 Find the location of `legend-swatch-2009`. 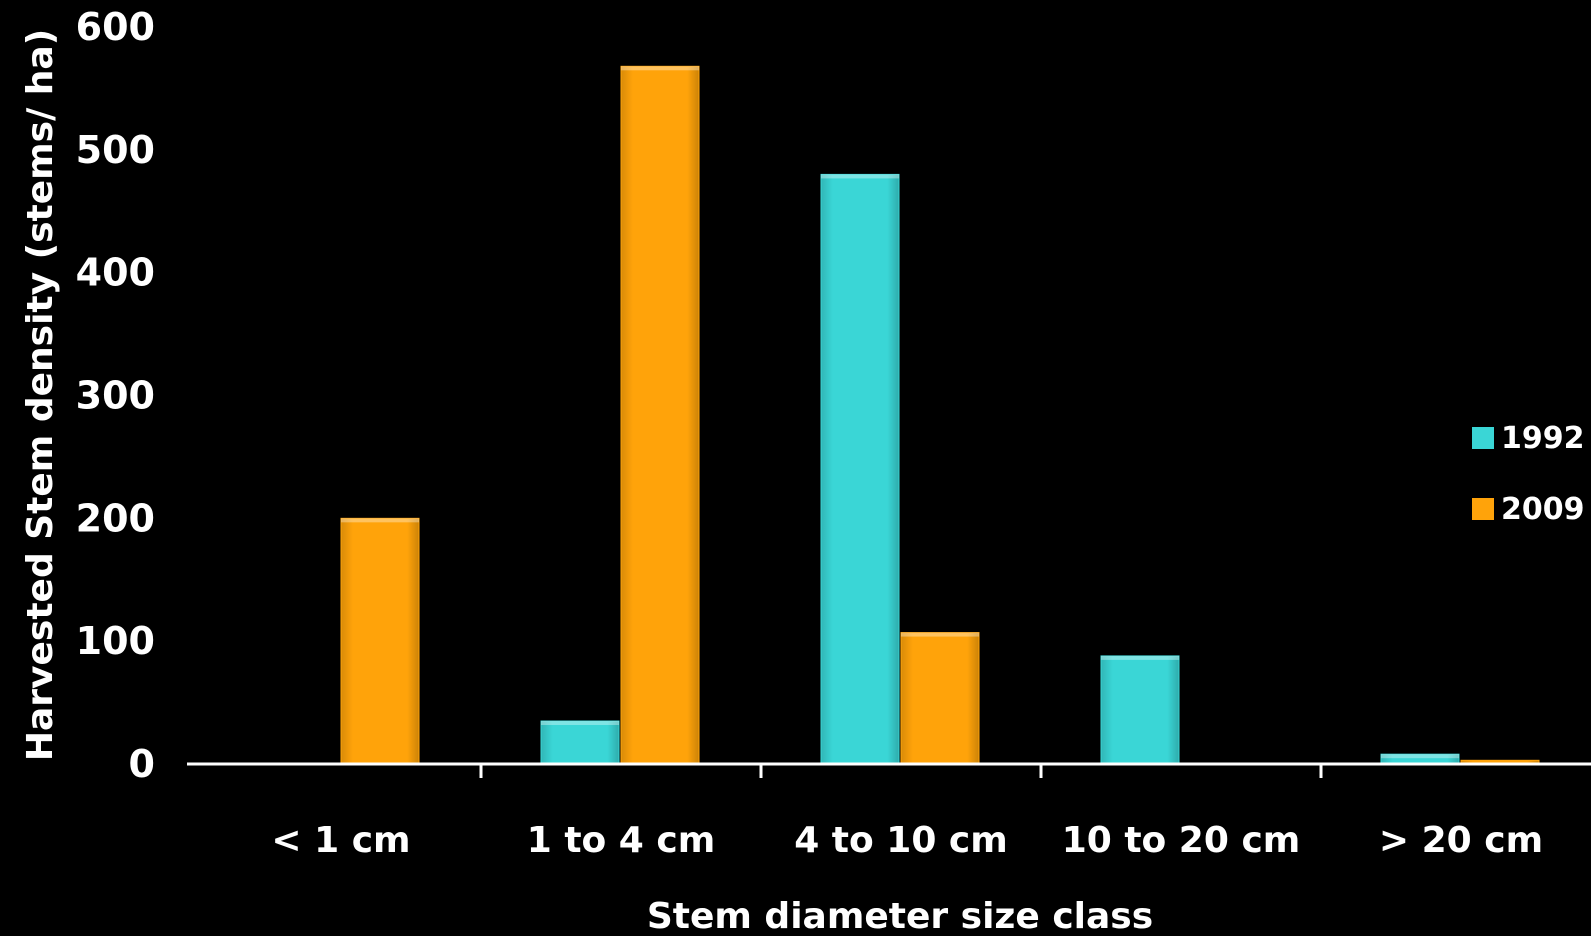

legend-swatch-2009 is located at coordinates (1483, 509).